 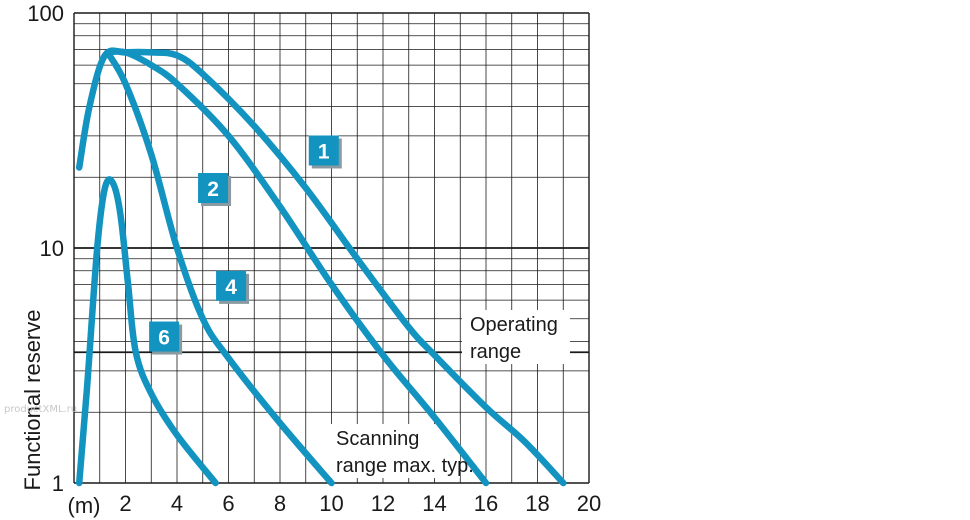 What do you see at coordinates (405, 466) in the screenshot?
I see `scanning-range-label-line2: range max. typ.` at bounding box center [405, 466].